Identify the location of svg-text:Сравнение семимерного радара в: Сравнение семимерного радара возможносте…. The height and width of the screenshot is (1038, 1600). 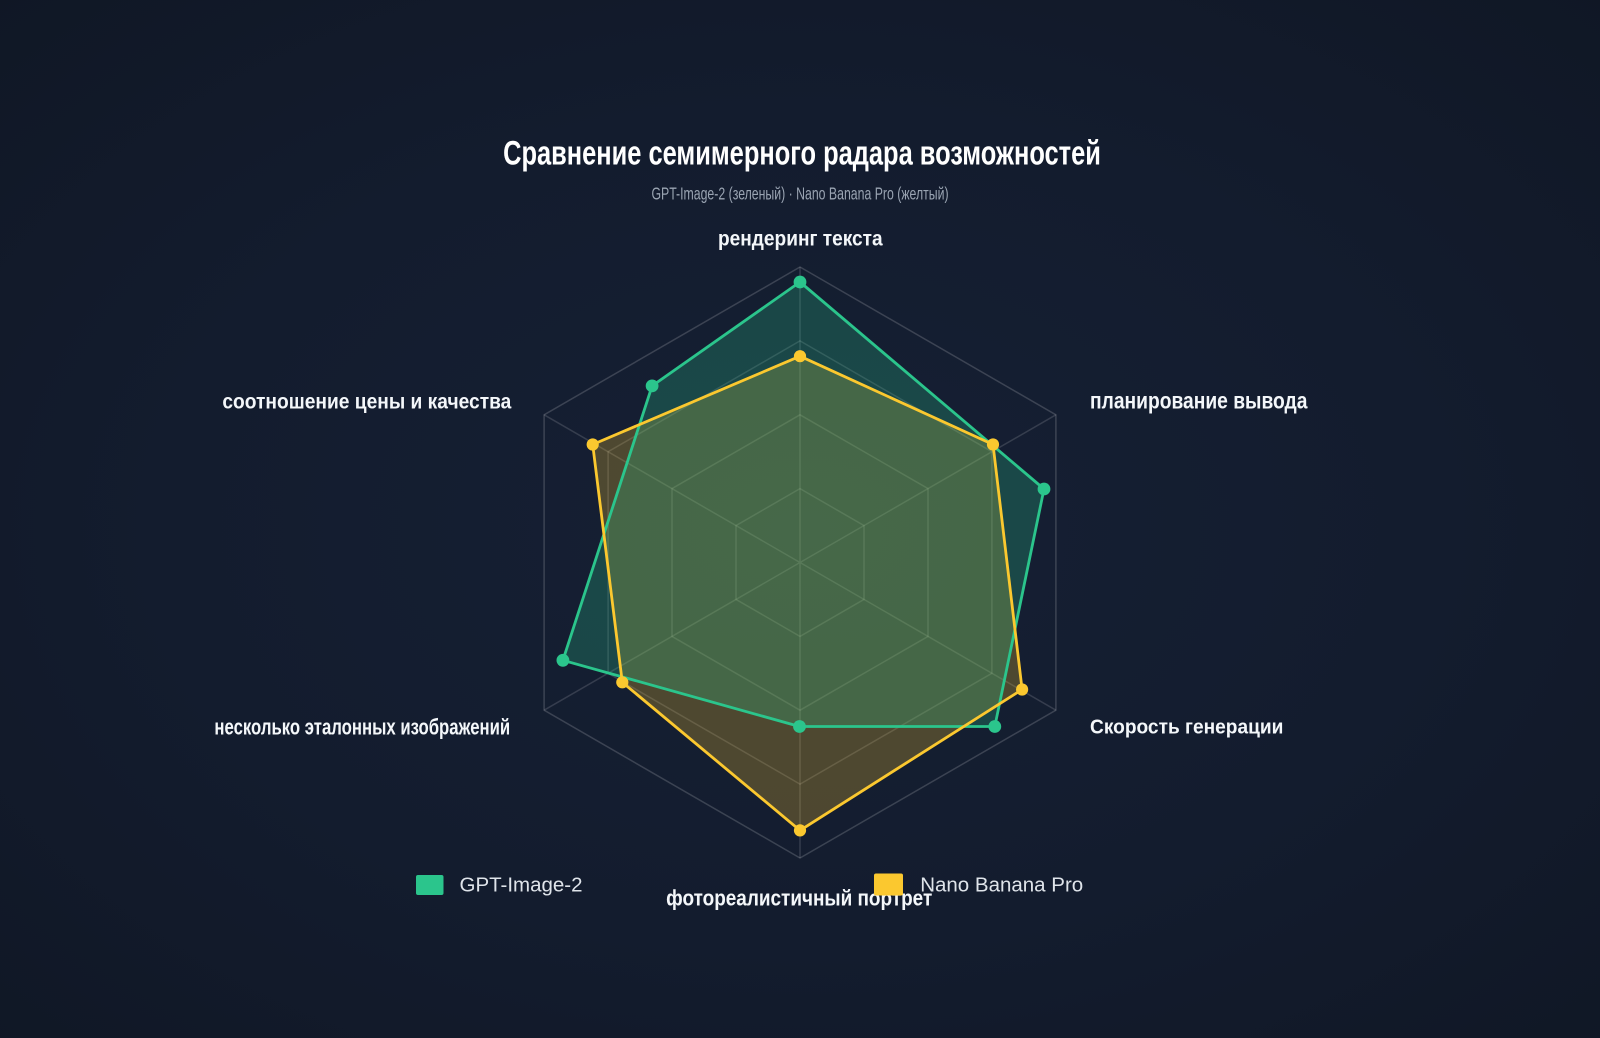
(802, 153).